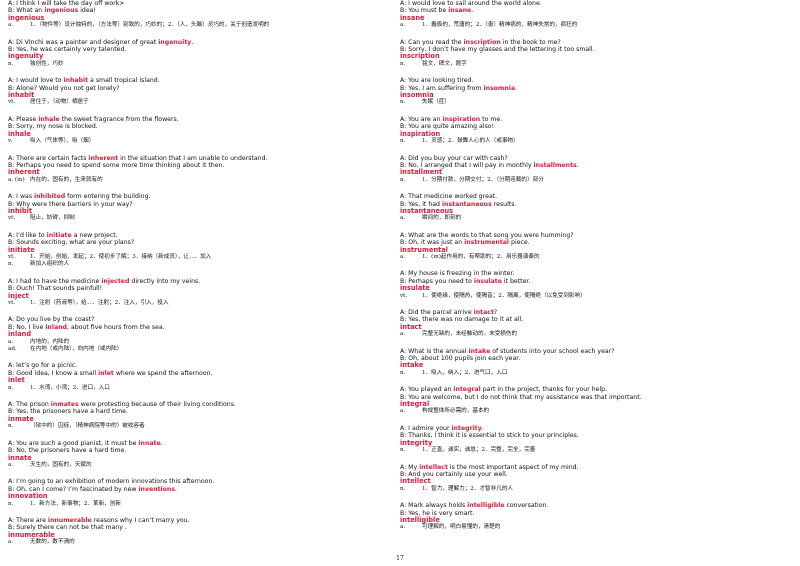 The width and height of the screenshot is (800, 566). Describe the element at coordinates (466, 428) in the screenshot. I see `highlight-word: integrity` at that location.